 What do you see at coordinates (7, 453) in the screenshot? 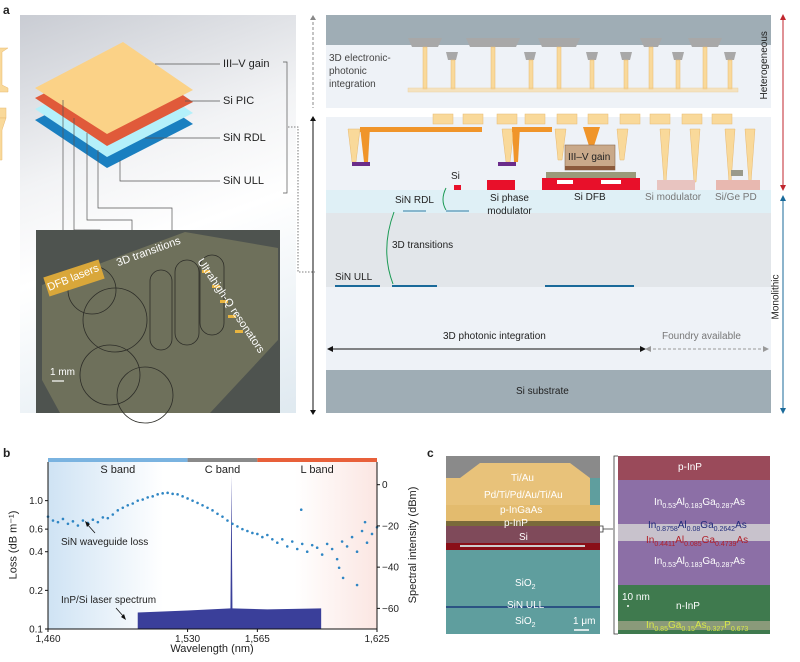
I see `panel-b-label: b` at bounding box center [7, 453].